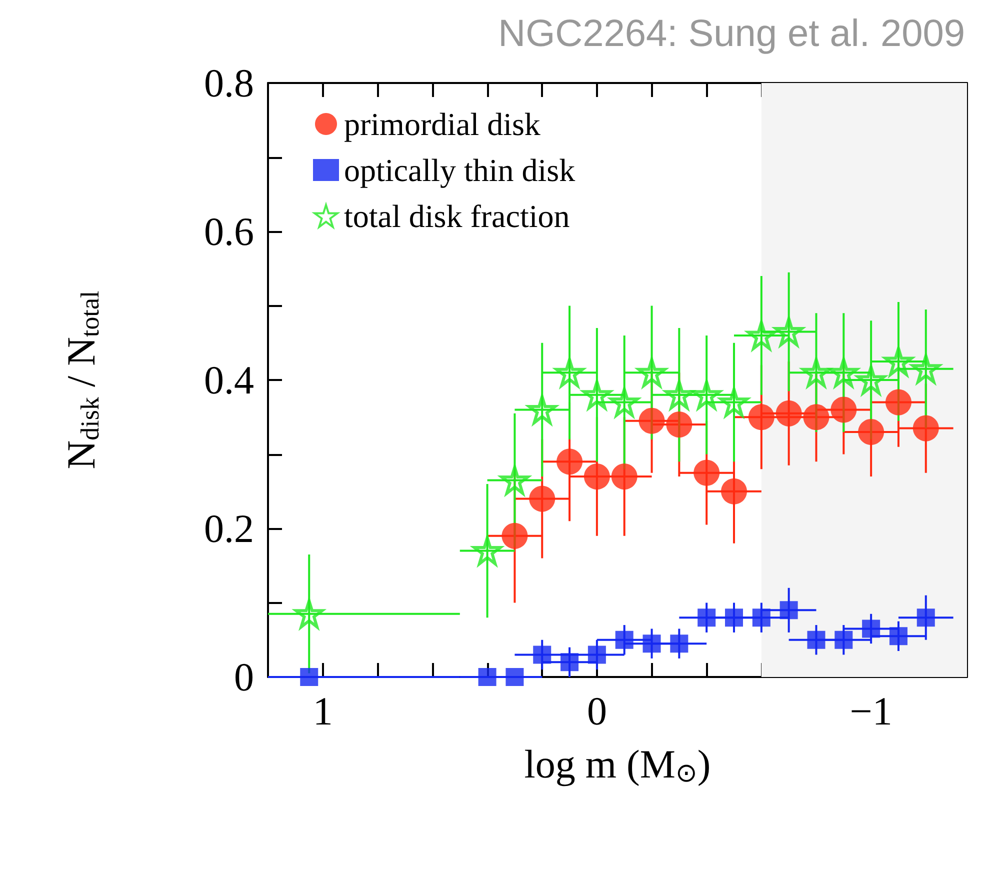 This screenshot has width=996, height=869. What do you see at coordinates (244, 677) in the screenshot?
I see `y-tick-label: 0` at bounding box center [244, 677].